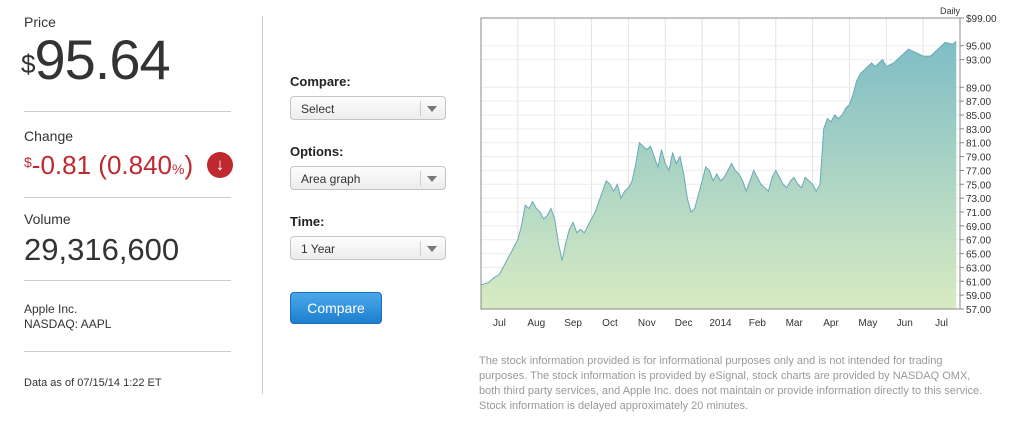  What do you see at coordinates (978, 116) in the screenshot?
I see `y-tick-label: 85.00` at bounding box center [978, 116].